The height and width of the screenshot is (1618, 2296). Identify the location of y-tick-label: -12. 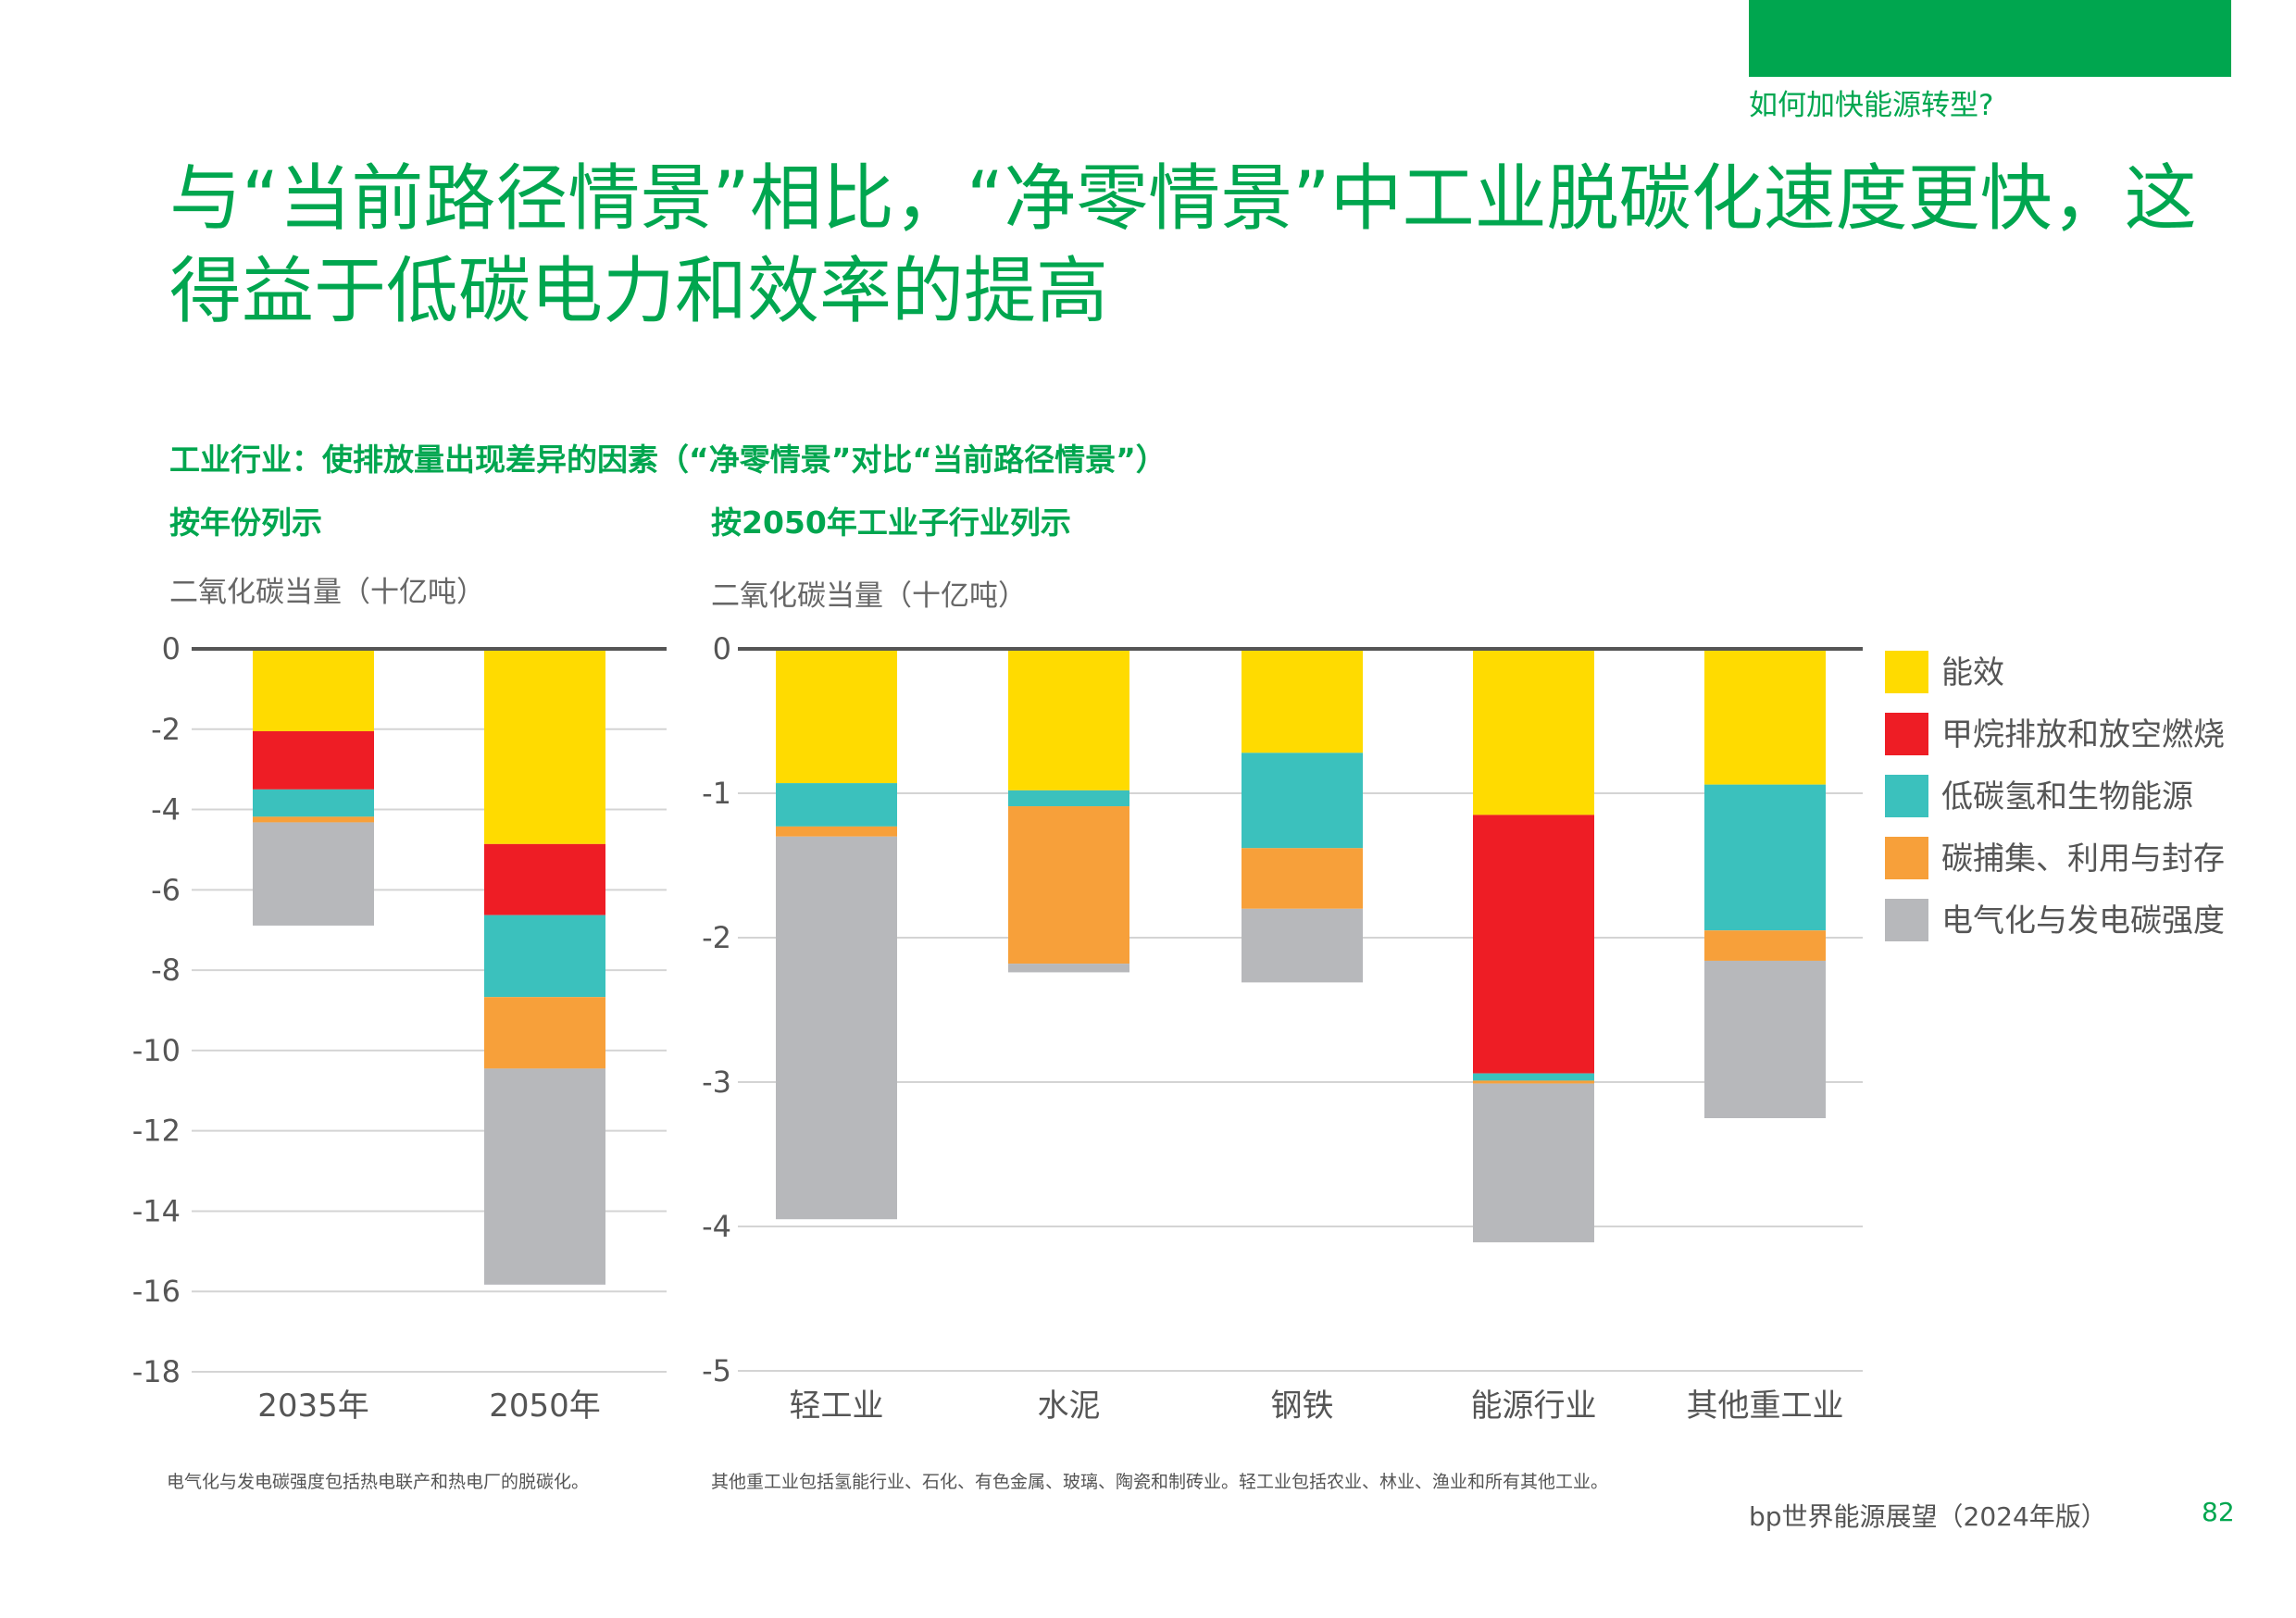
(156, 1131).